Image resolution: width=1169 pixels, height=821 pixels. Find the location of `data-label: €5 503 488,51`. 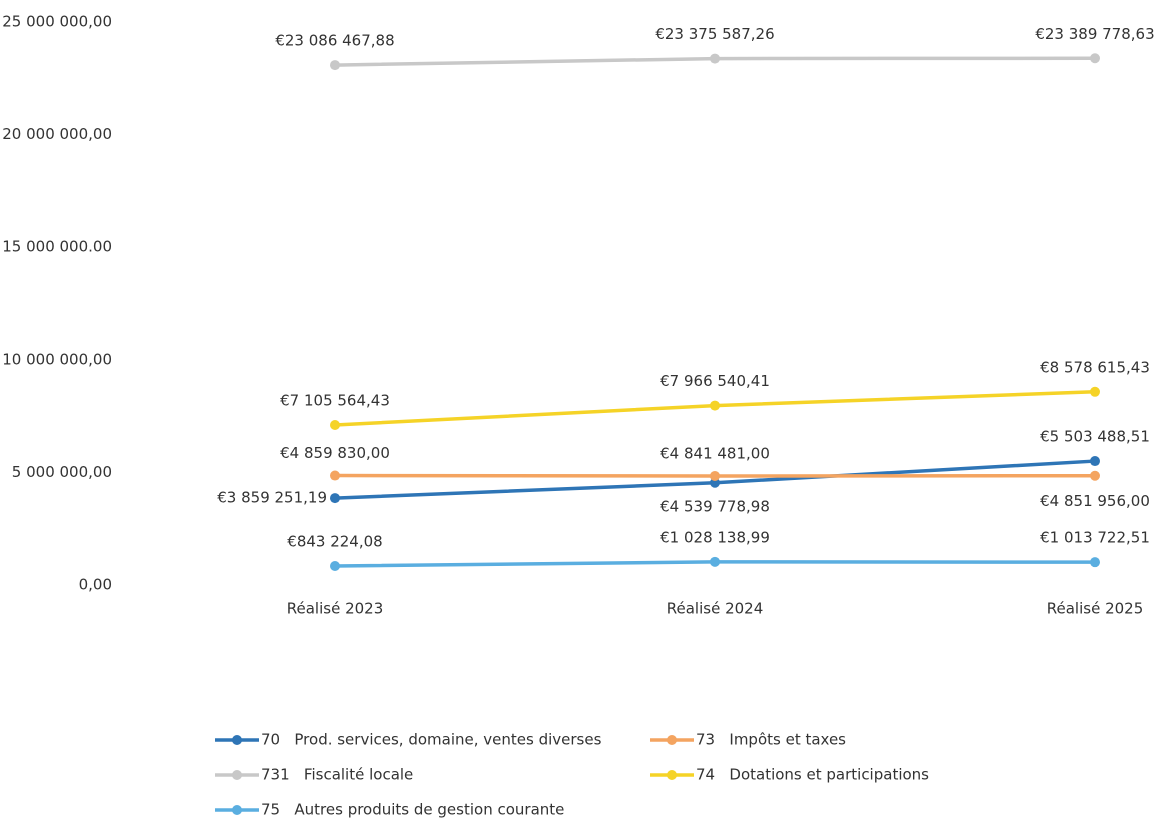

data-label: €5 503 488,51 is located at coordinates (1095, 437).